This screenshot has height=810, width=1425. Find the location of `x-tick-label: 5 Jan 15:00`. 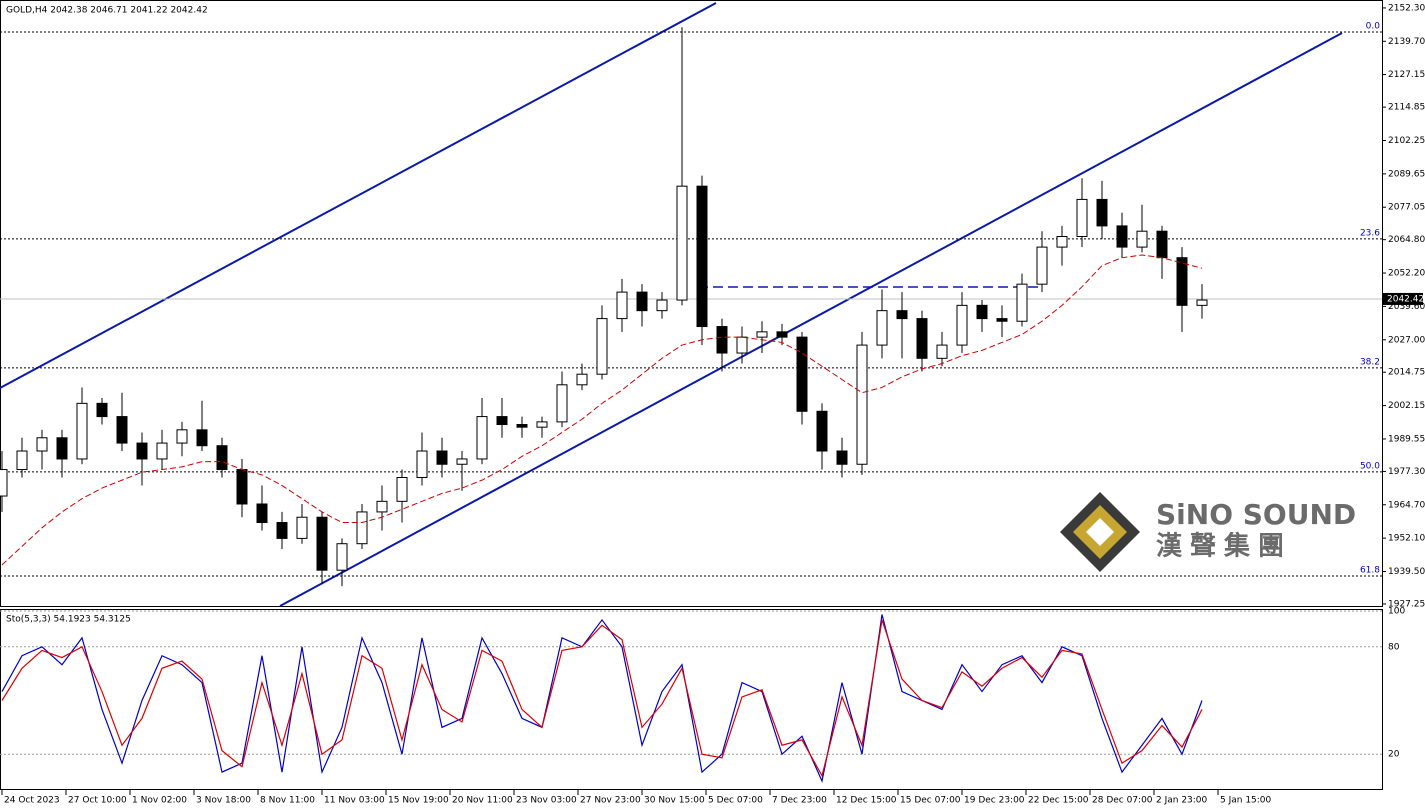

x-tick-label: 5 Jan 15:00 is located at coordinates (1246, 801).